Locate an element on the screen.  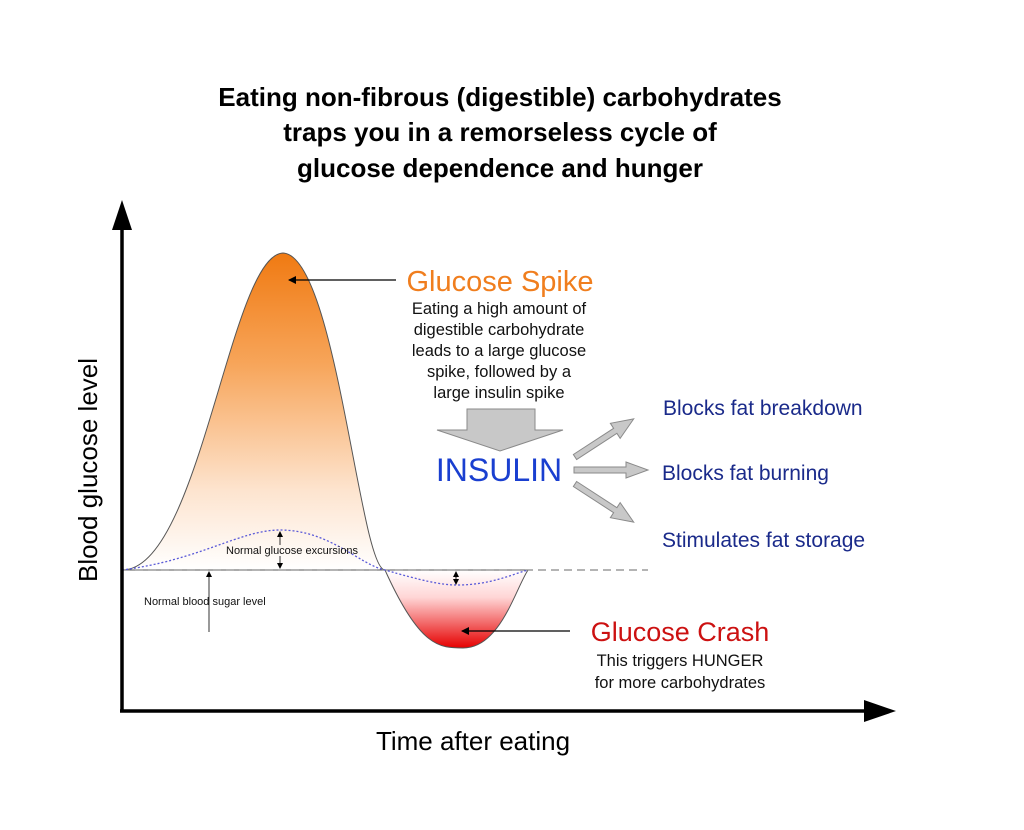
effect-arrow-breakdown is located at coordinates (603, 439).